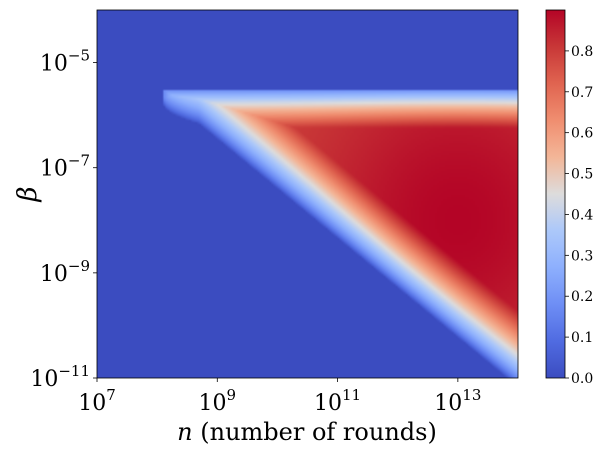  Describe the element at coordinates (582, 134) in the screenshot. I see `colorbar-tick-label: 0.6` at that location.